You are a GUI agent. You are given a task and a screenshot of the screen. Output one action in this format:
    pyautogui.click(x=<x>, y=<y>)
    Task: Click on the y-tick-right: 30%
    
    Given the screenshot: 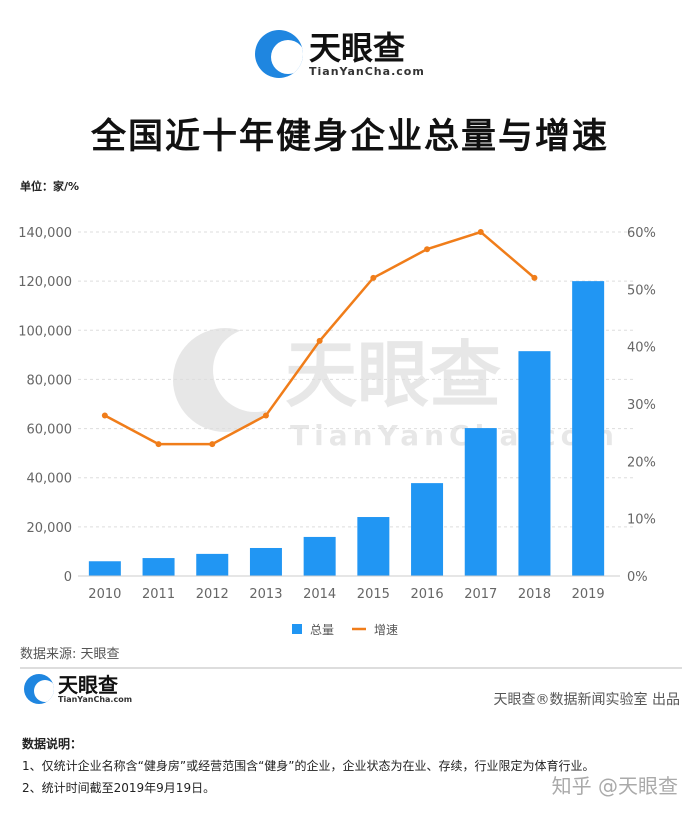 What is the action you would take?
    pyautogui.click(x=641, y=405)
    